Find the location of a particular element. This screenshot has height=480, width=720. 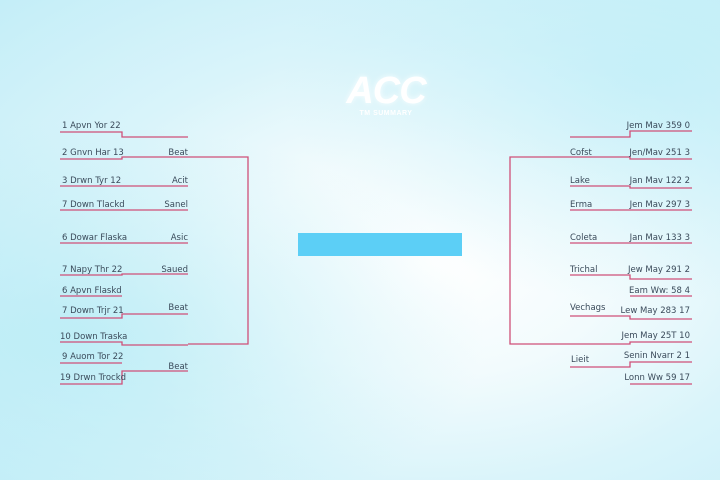

right-team: Senin Nvarr 2 1 is located at coordinates (656, 356).